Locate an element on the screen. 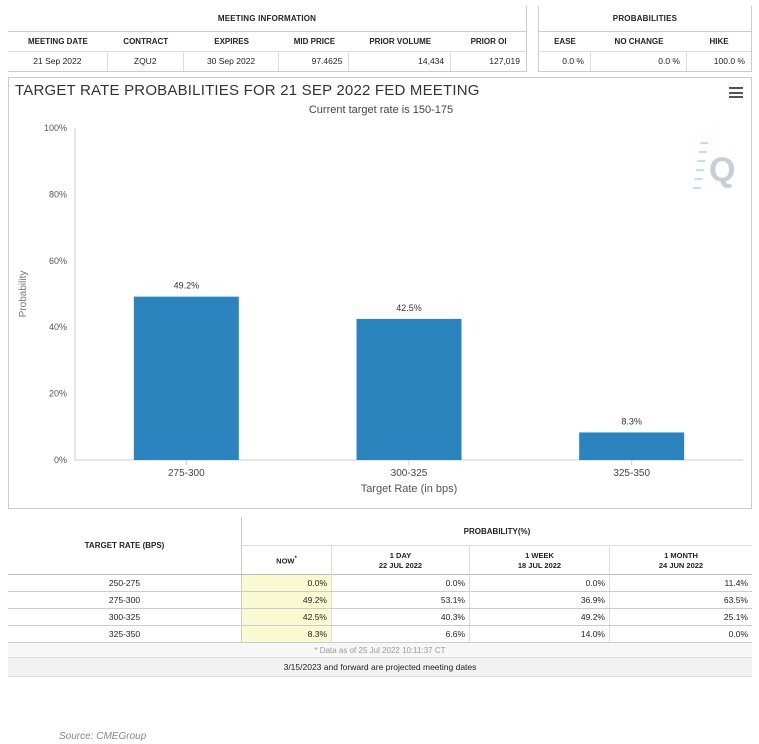 The width and height of the screenshot is (759, 744). row-now-value: 42.5% is located at coordinates (287, 617).